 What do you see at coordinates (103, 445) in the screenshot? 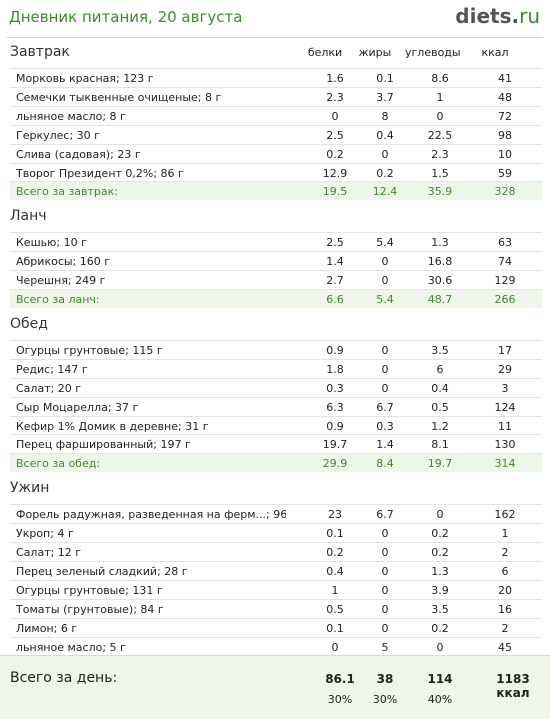
I see `food-name: Перец фаршированный; 197 г` at bounding box center [103, 445].